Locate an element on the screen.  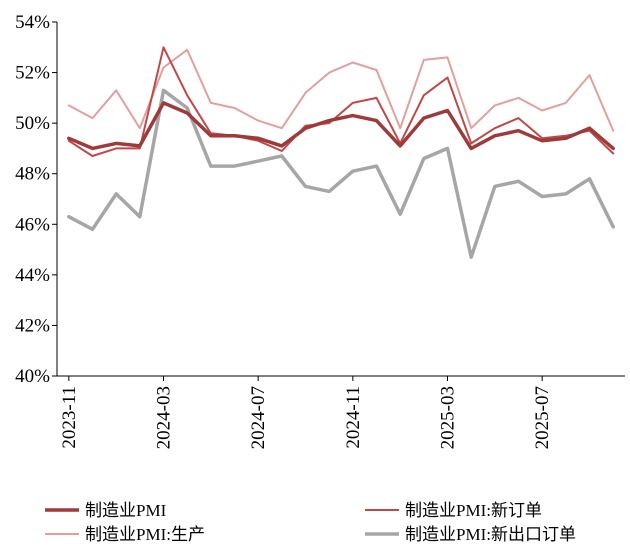
legend-item: 制造业PMI is located at coordinates (106, 510).